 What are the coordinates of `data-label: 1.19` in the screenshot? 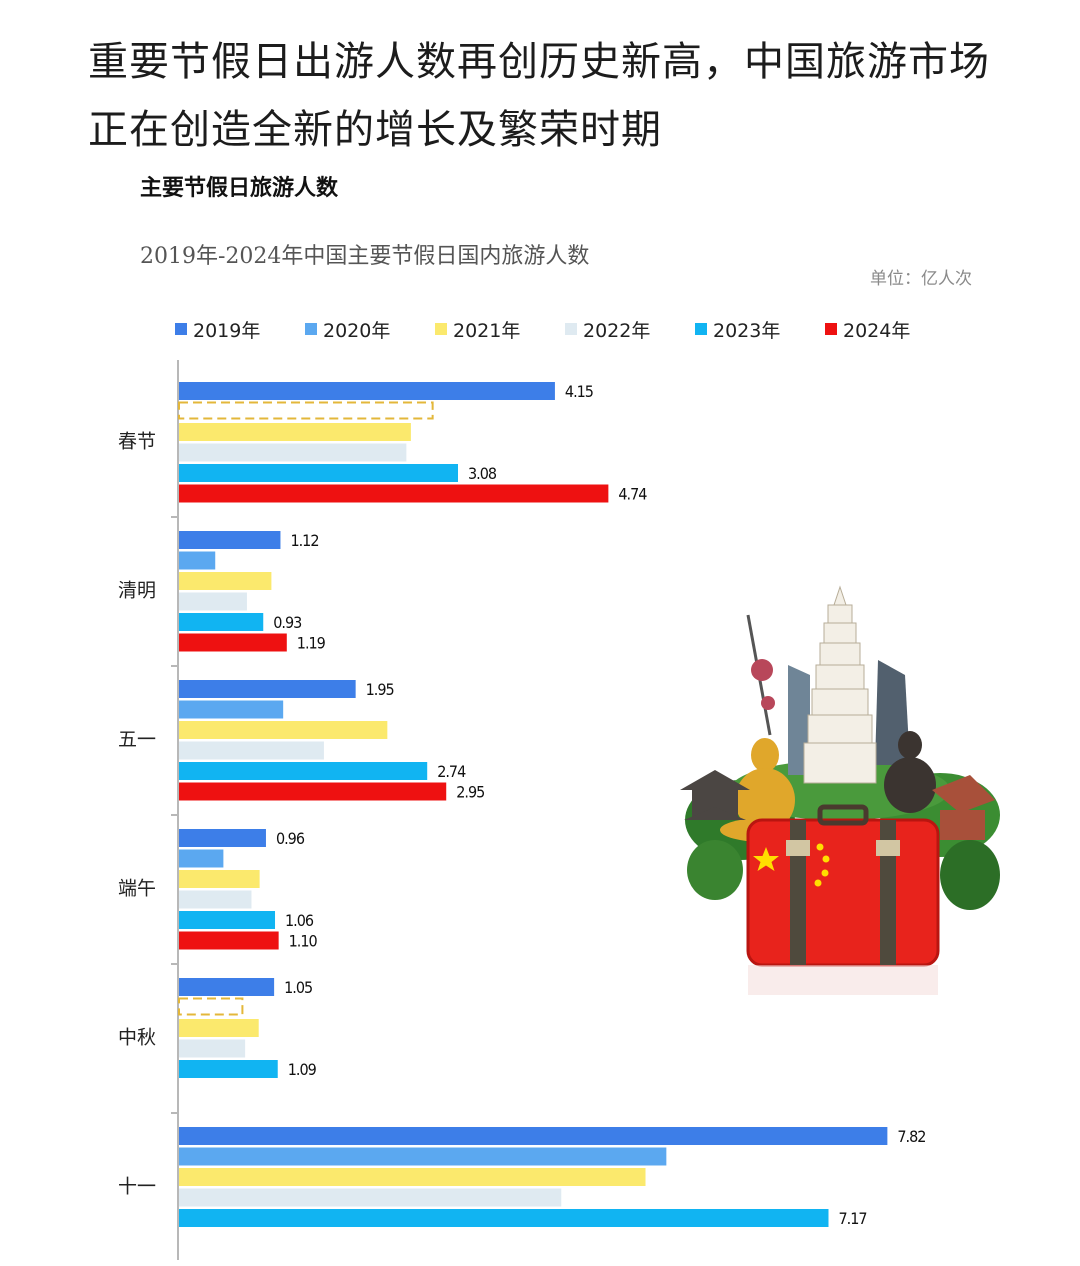 It's located at (311, 643).